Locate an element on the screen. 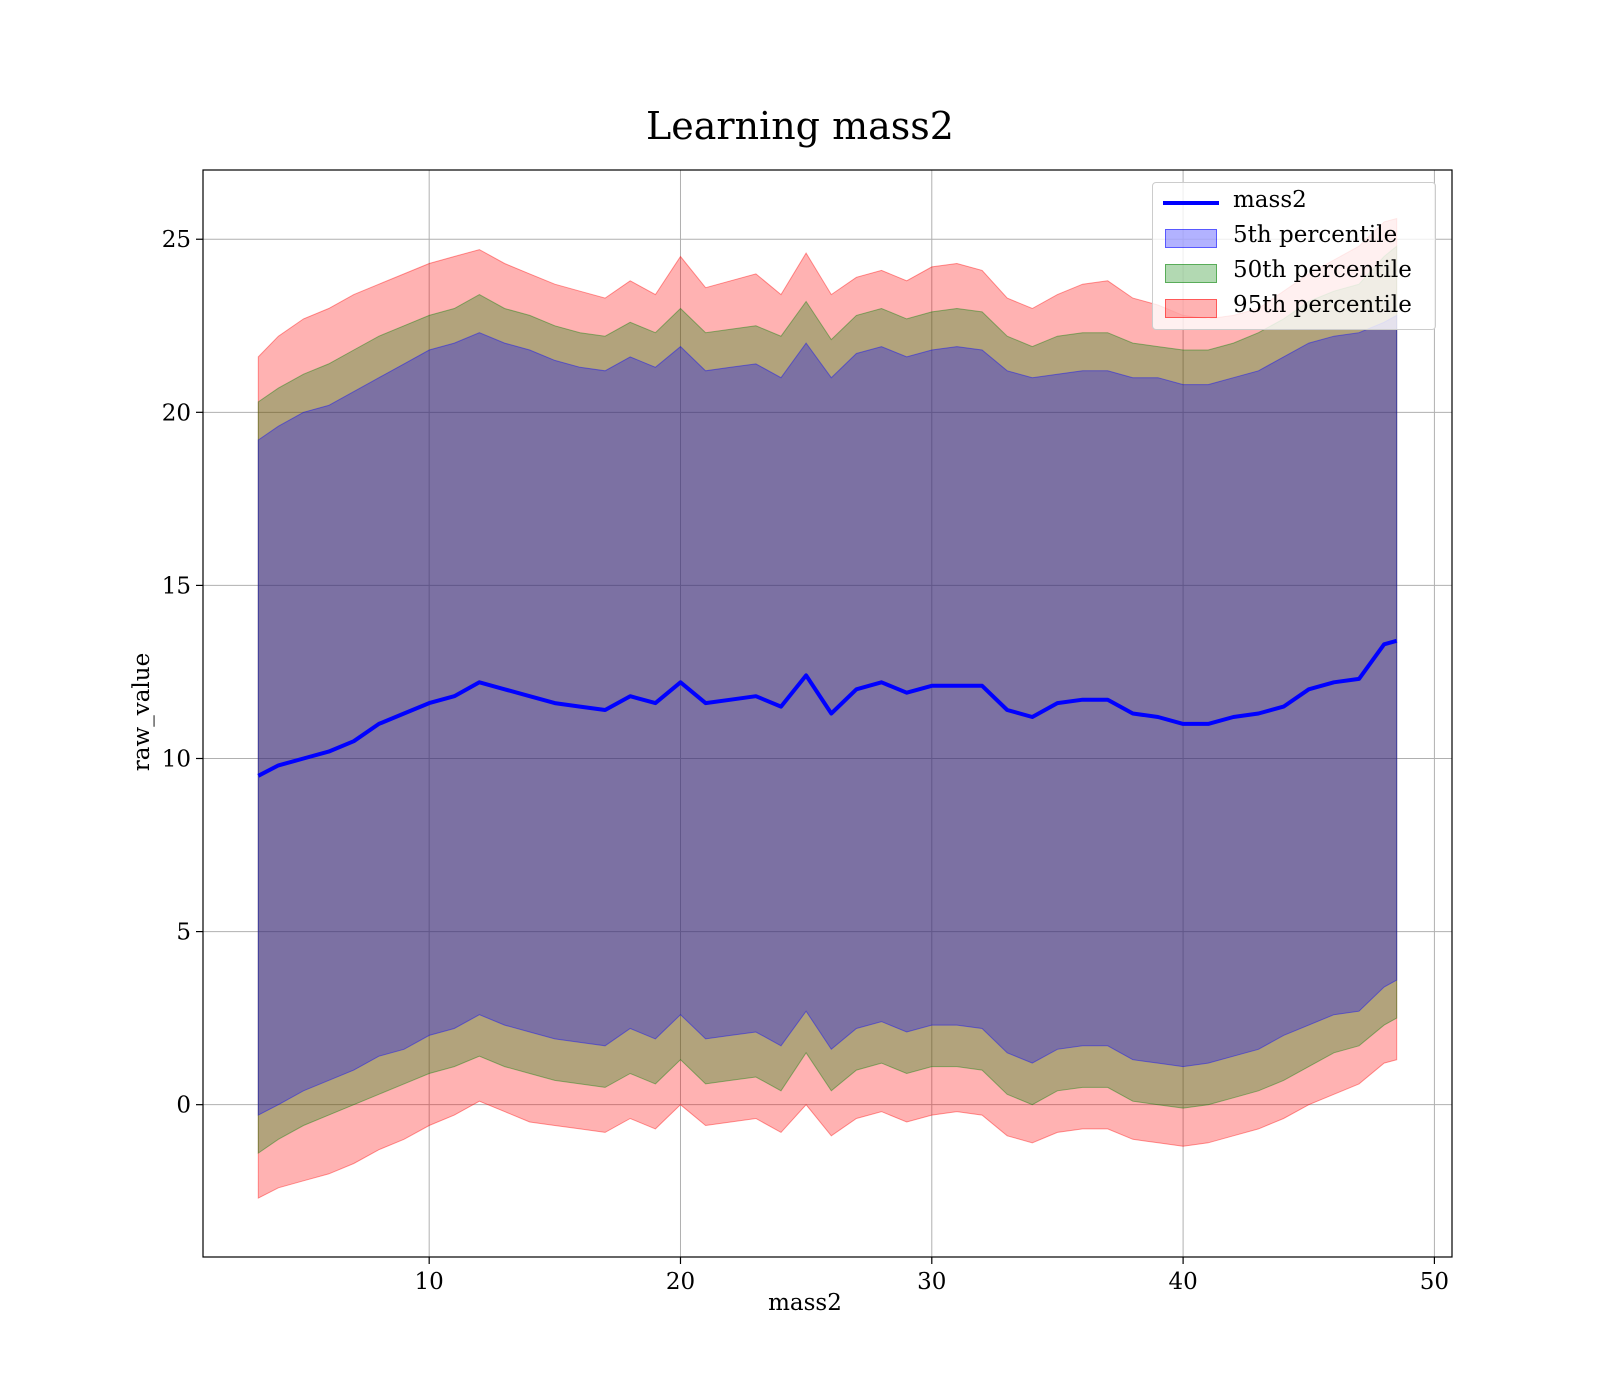 Image resolution: width=1600 pixels, height=1400 pixels. legend-item-p50: 50th percentile is located at coordinates (1294, 272).